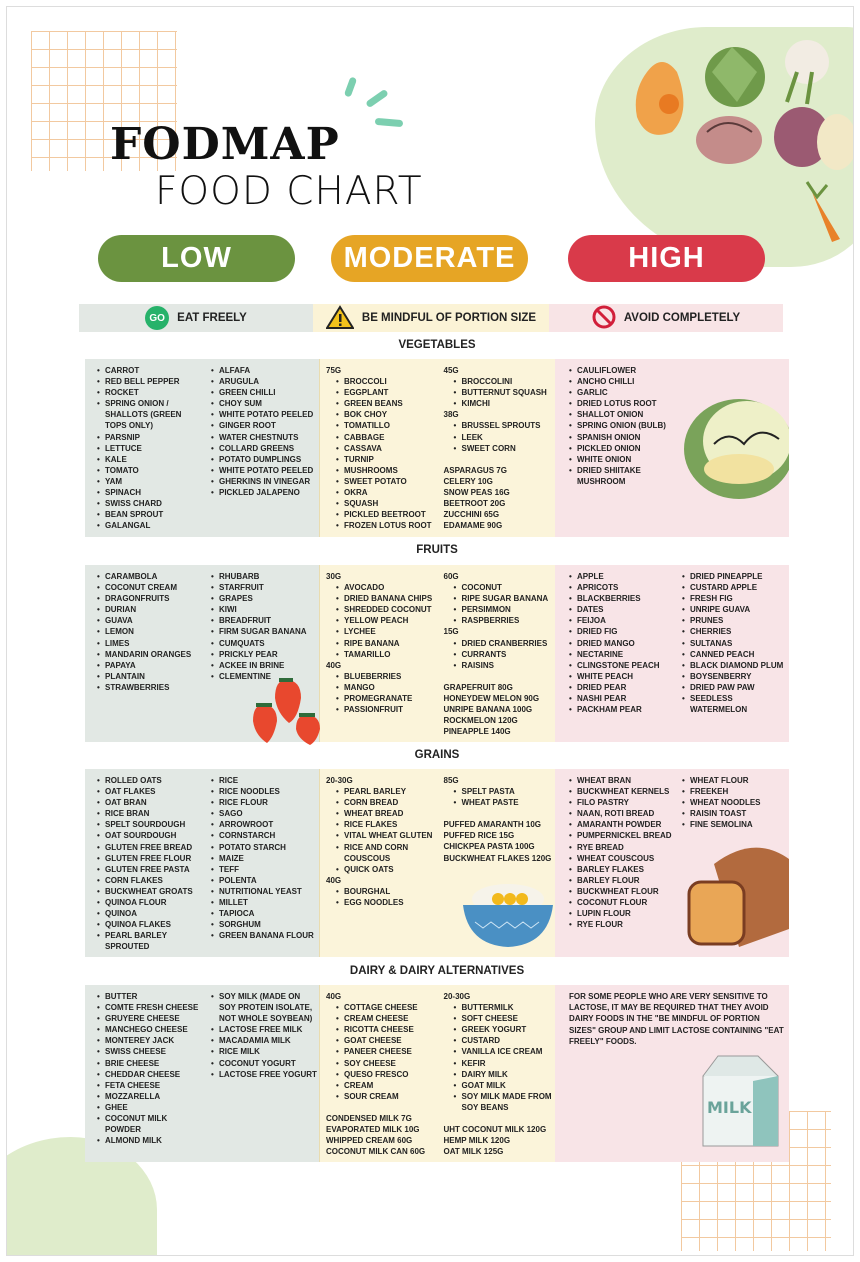 This screenshot has height=1262, width=860. I want to click on list-item: CORN BREAD, so click(382, 802).